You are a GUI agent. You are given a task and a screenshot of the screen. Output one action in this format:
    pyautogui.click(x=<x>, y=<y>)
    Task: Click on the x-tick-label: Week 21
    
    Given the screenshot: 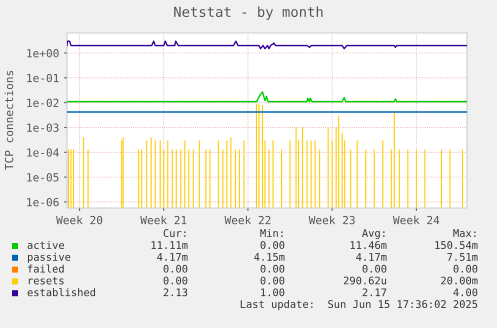 What is the action you would take?
    pyautogui.click(x=163, y=220)
    